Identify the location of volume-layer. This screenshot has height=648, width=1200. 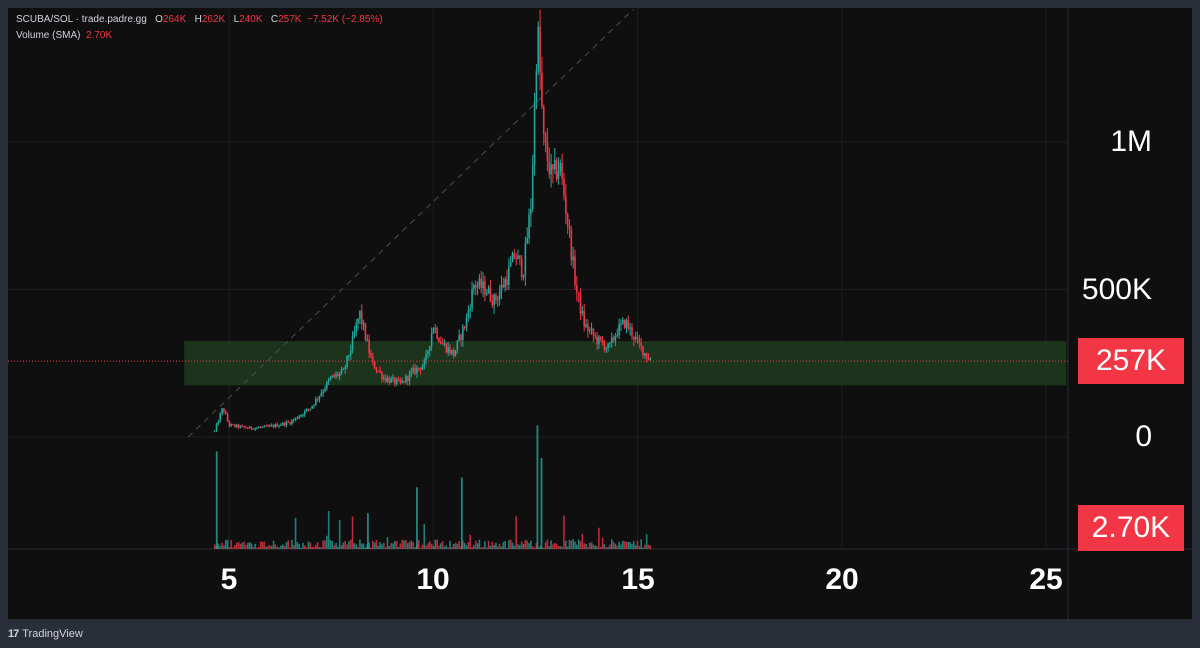
(432, 487).